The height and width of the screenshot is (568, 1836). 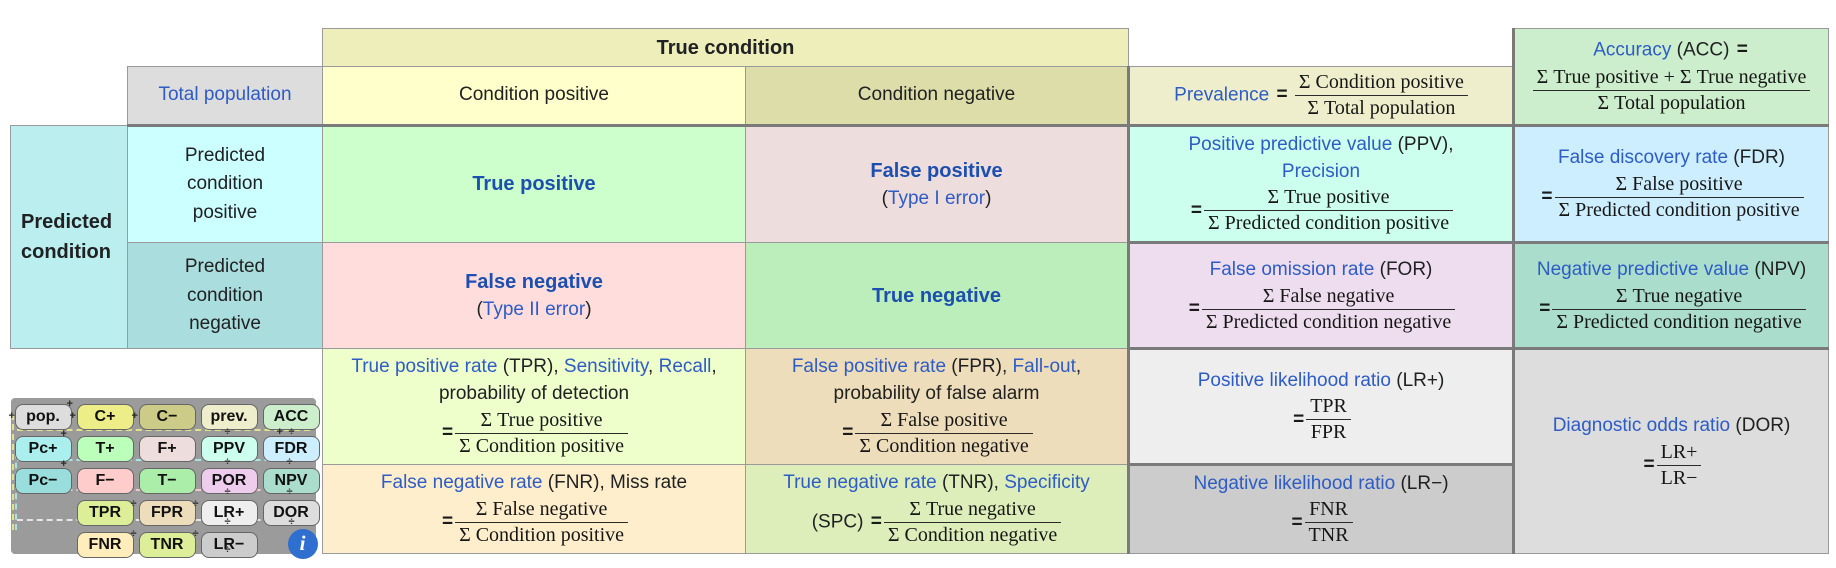 I want to click on link-prevalence: Prevalence, so click(x=1222, y=95).